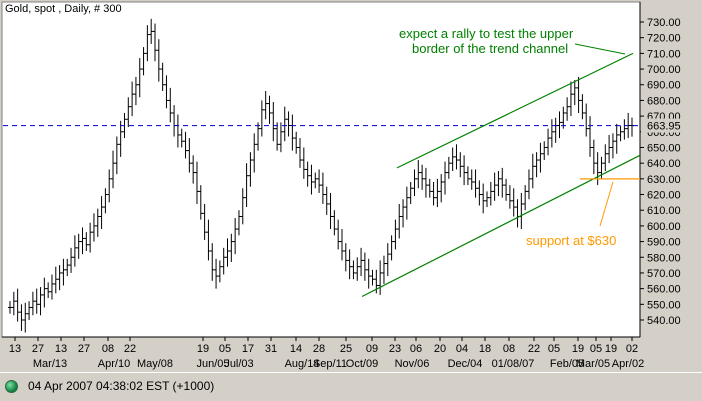  I want to click on y-tick-label: 560.00, so click(664, 290).